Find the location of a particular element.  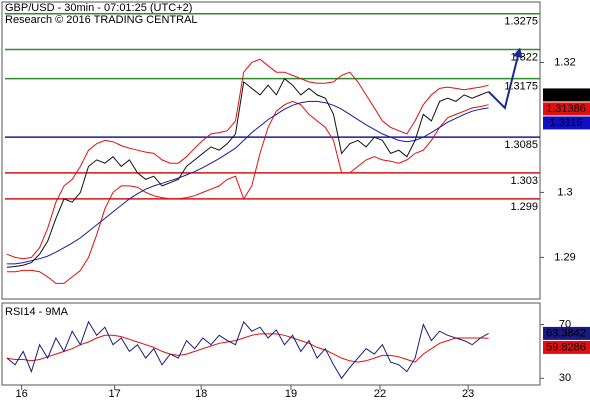

level-label: 1.299 is located at coordinates (524, 207).